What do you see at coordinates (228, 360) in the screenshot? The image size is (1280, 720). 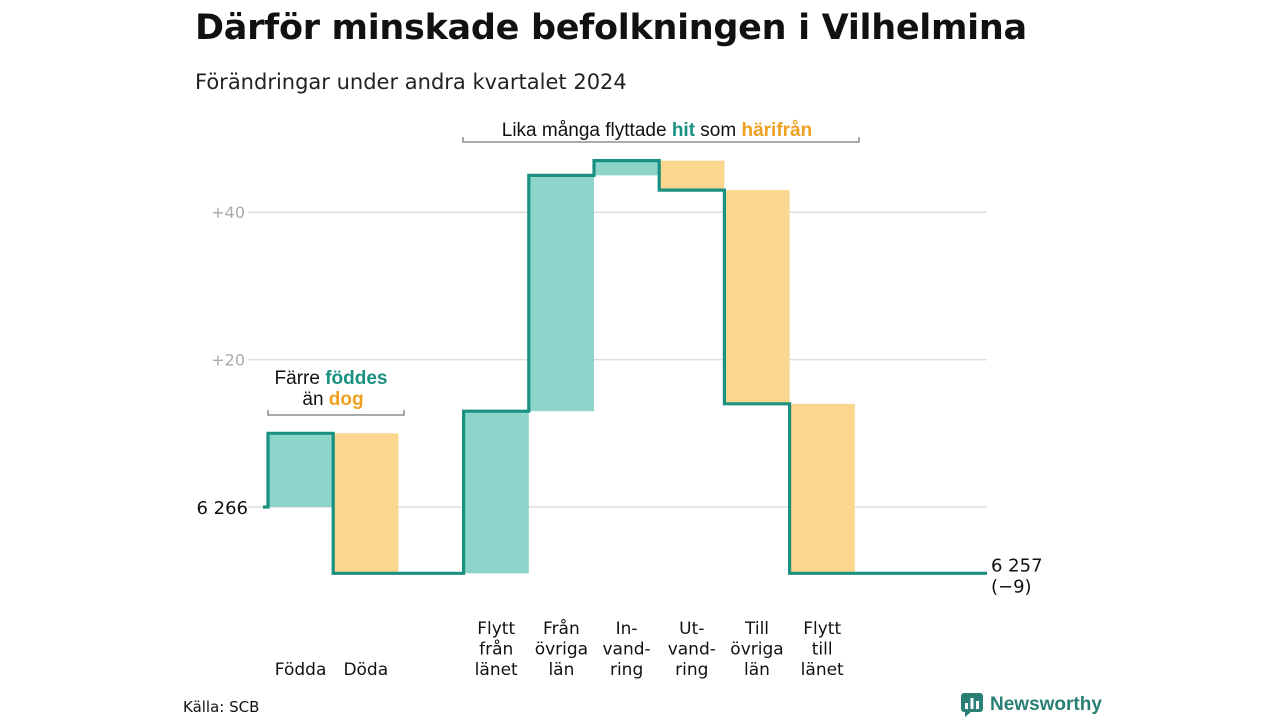 I see `y-tick-label: +20` at bounding box center [228, 360].